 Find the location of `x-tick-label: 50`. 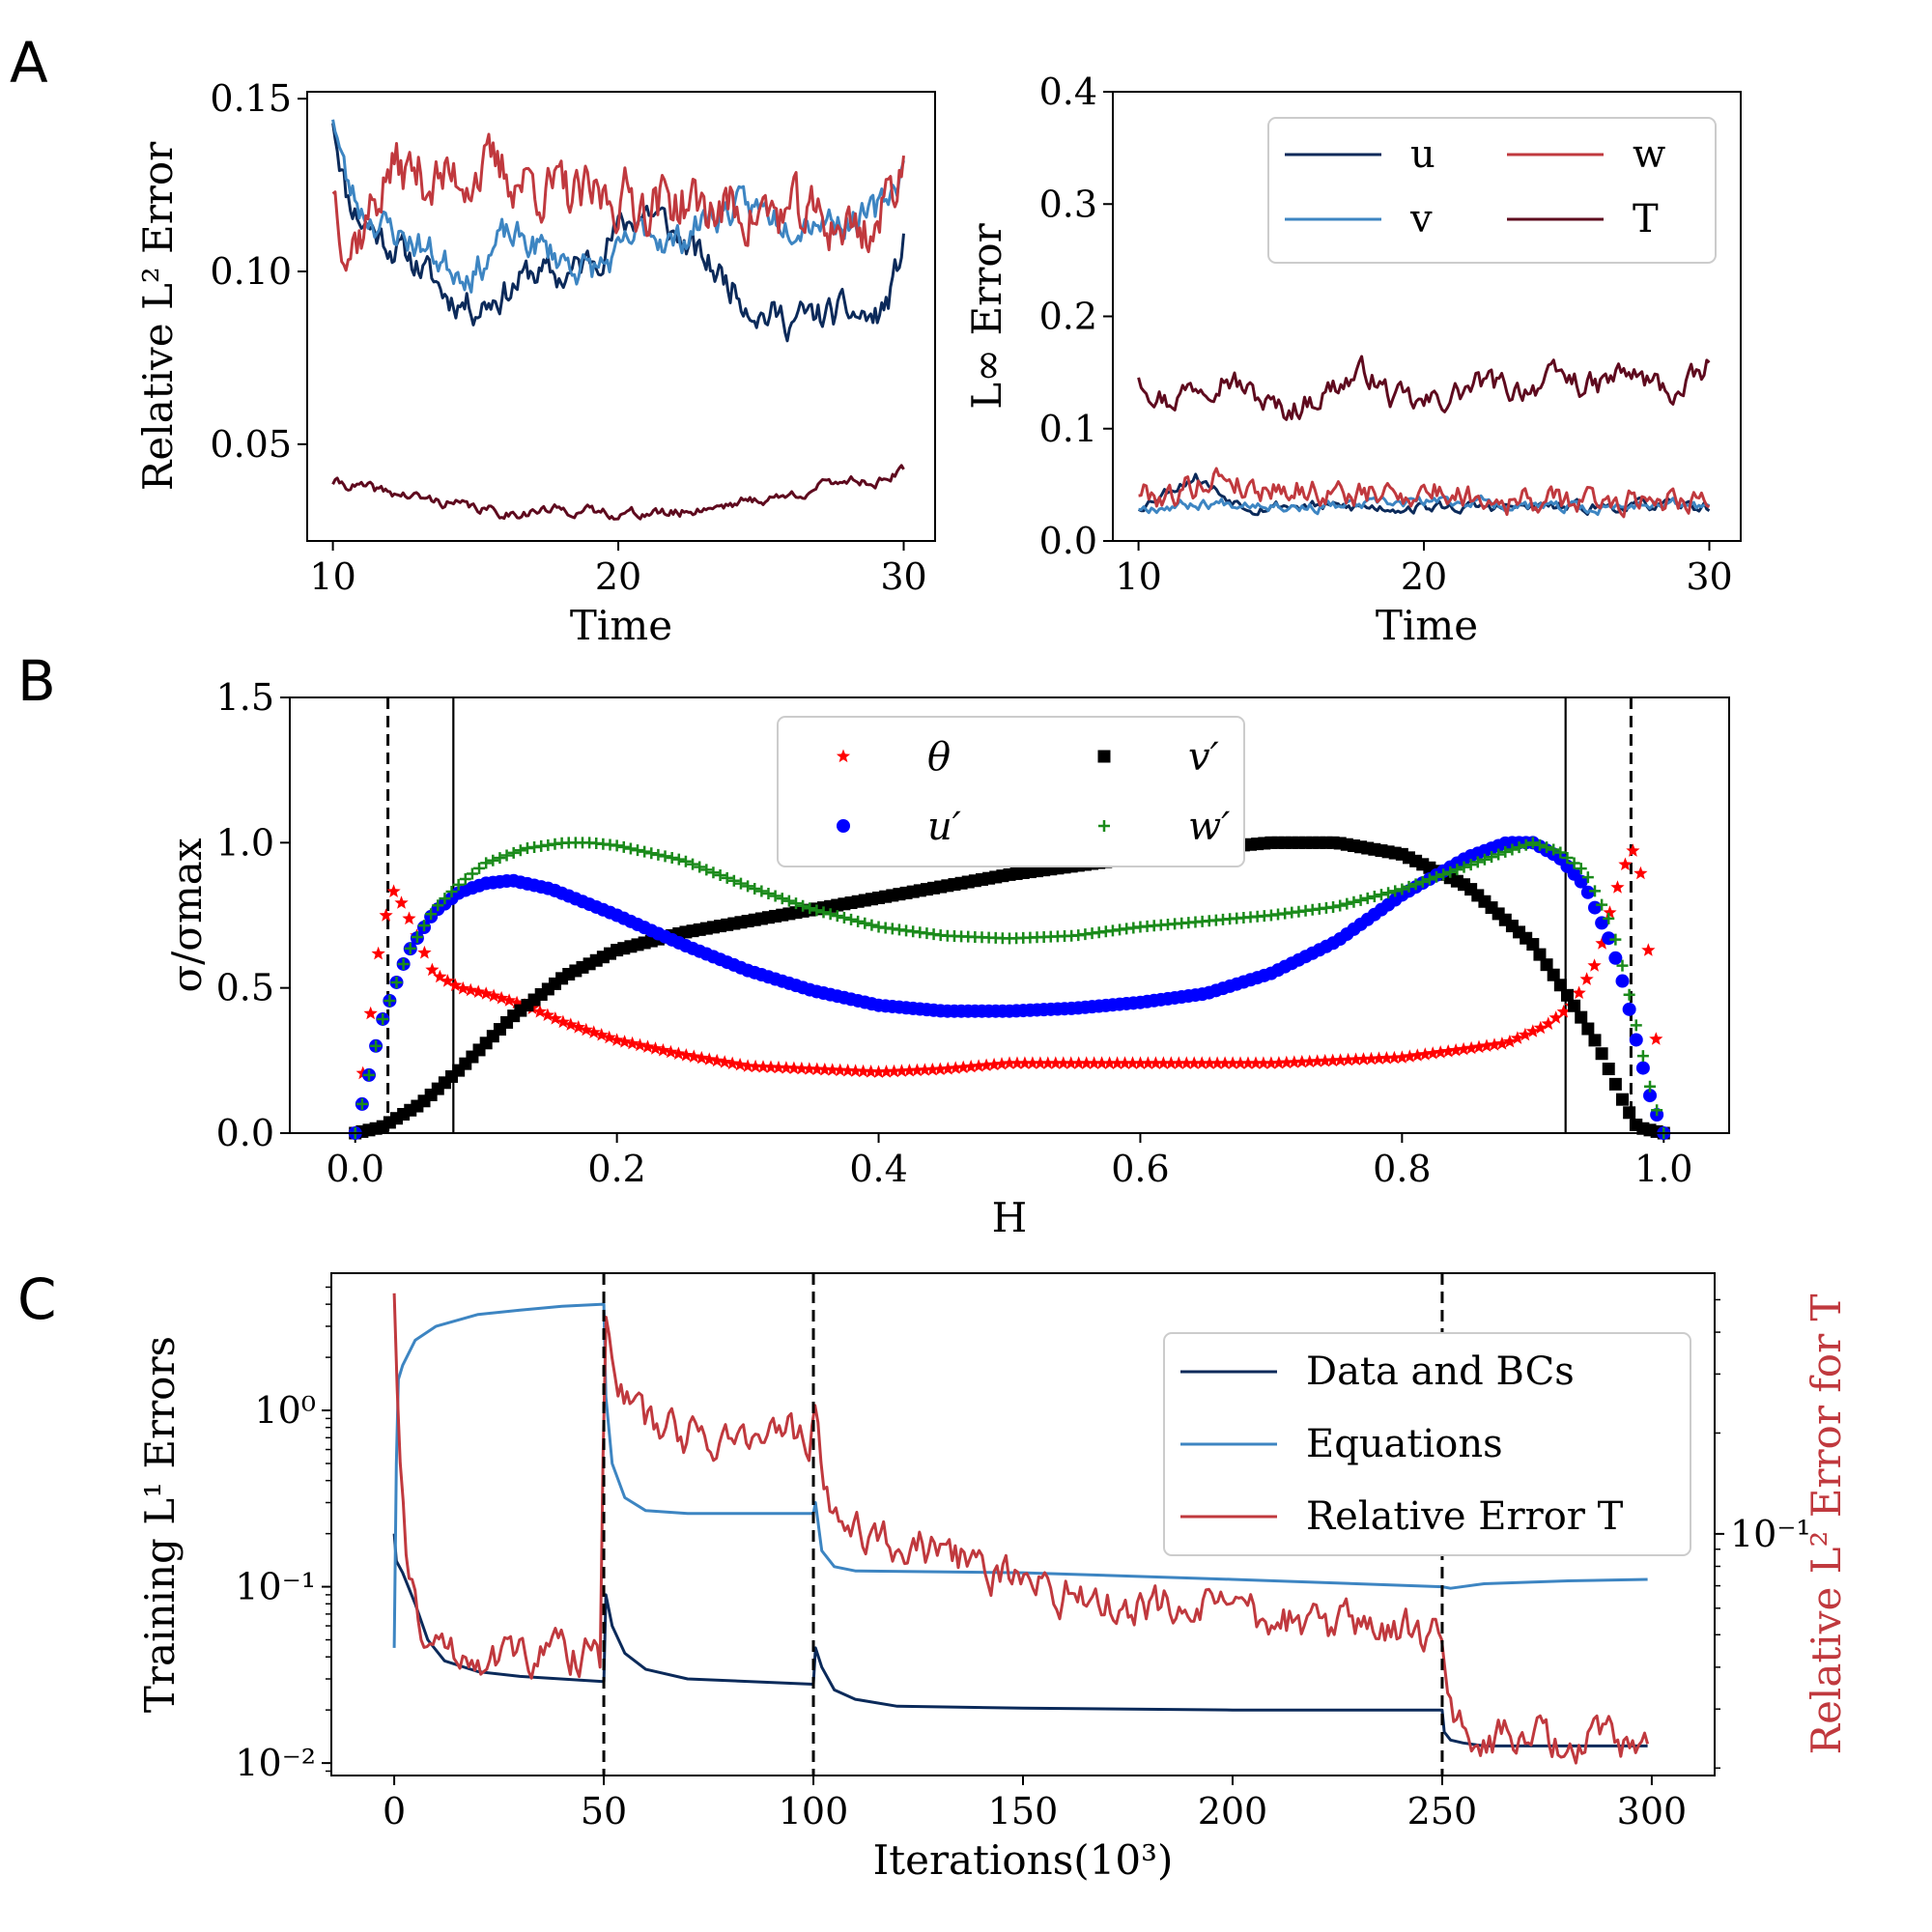

x-tick-label: 50 is located at coordinates (604, 1811).